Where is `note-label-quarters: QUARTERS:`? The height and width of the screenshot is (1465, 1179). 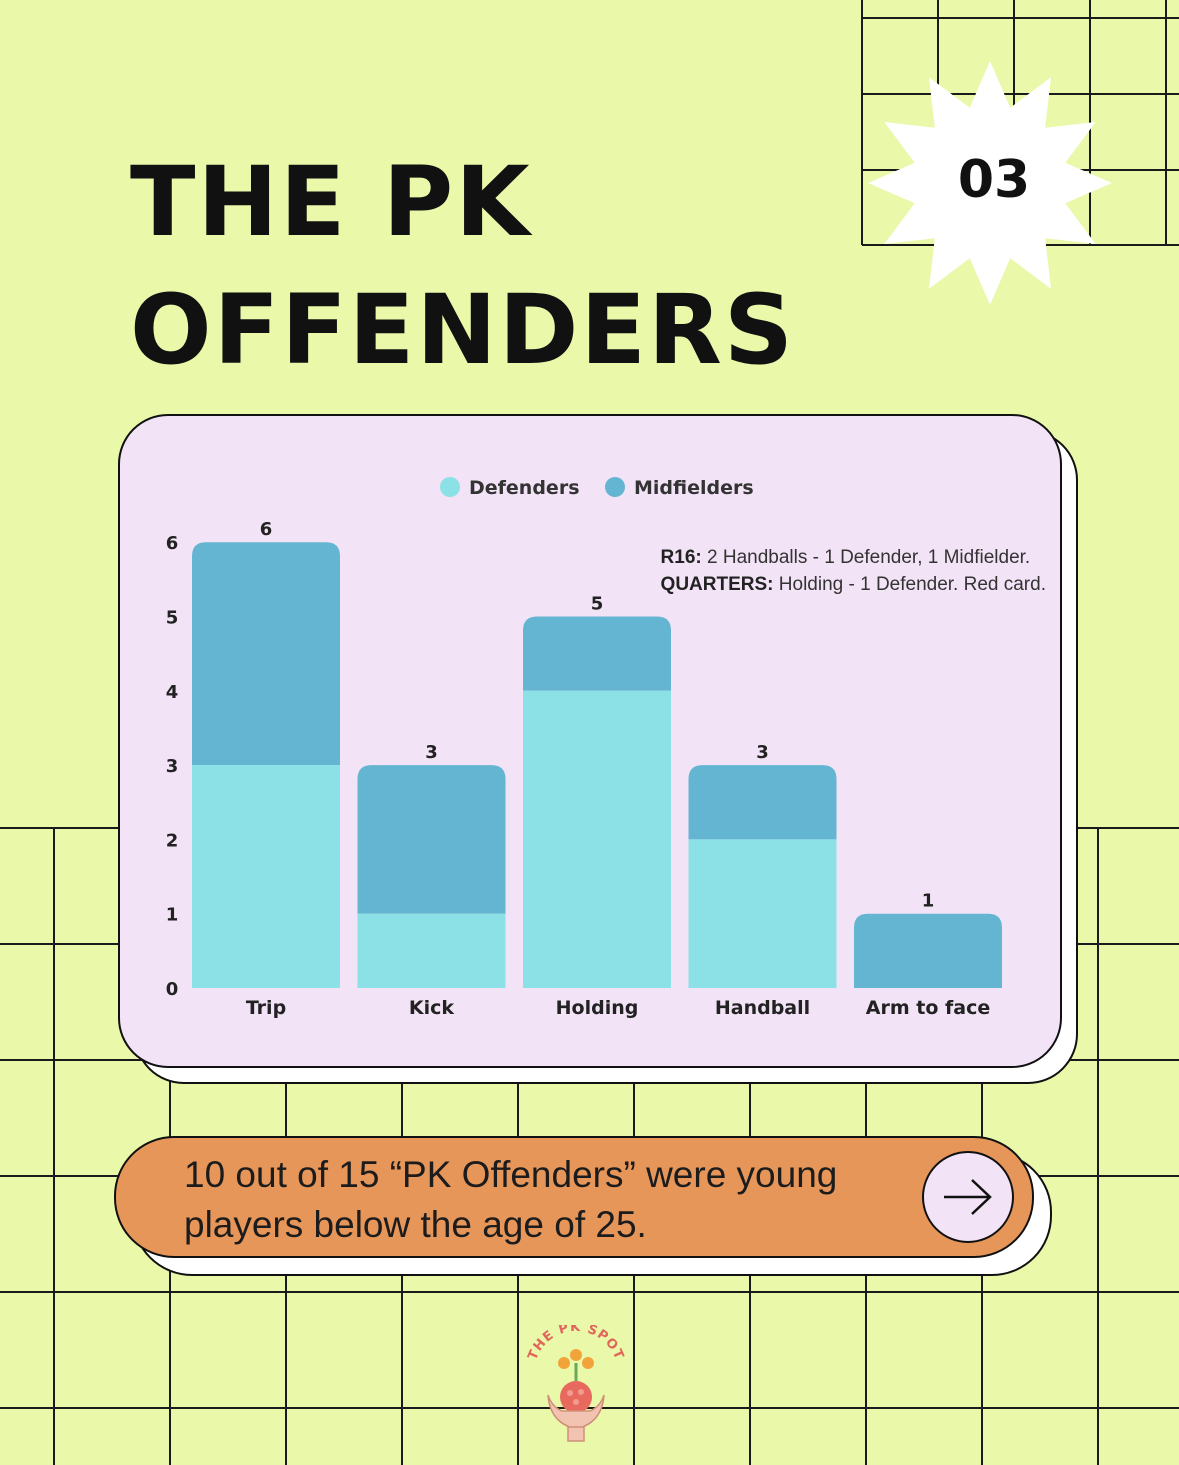 note-label-quarters: QUARTERS: is located at coordinates (717, 584).